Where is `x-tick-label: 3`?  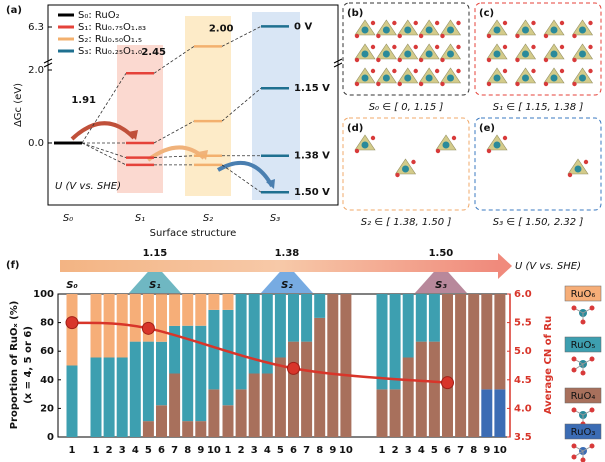
x-tick-label: 3 is located at coordinates (408, 450).